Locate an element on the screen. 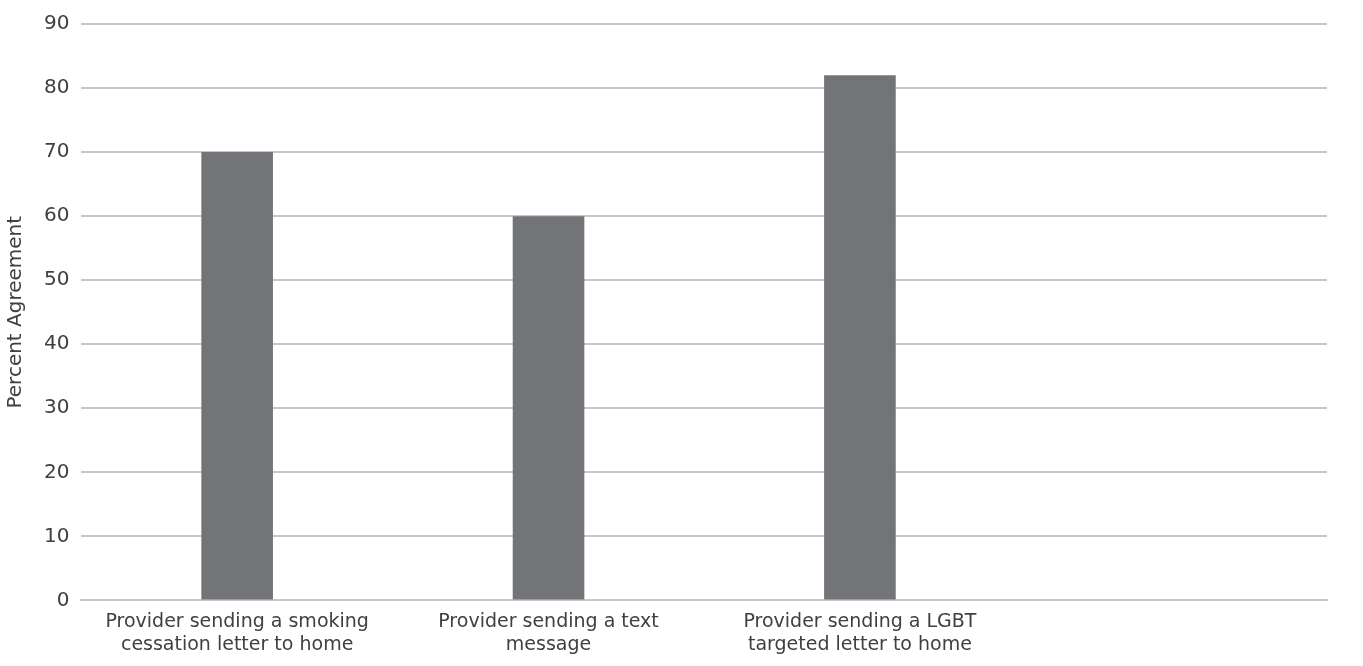 The image size is (1363, 666). y-tick-label: 70 is located at coordinates (57, 150).